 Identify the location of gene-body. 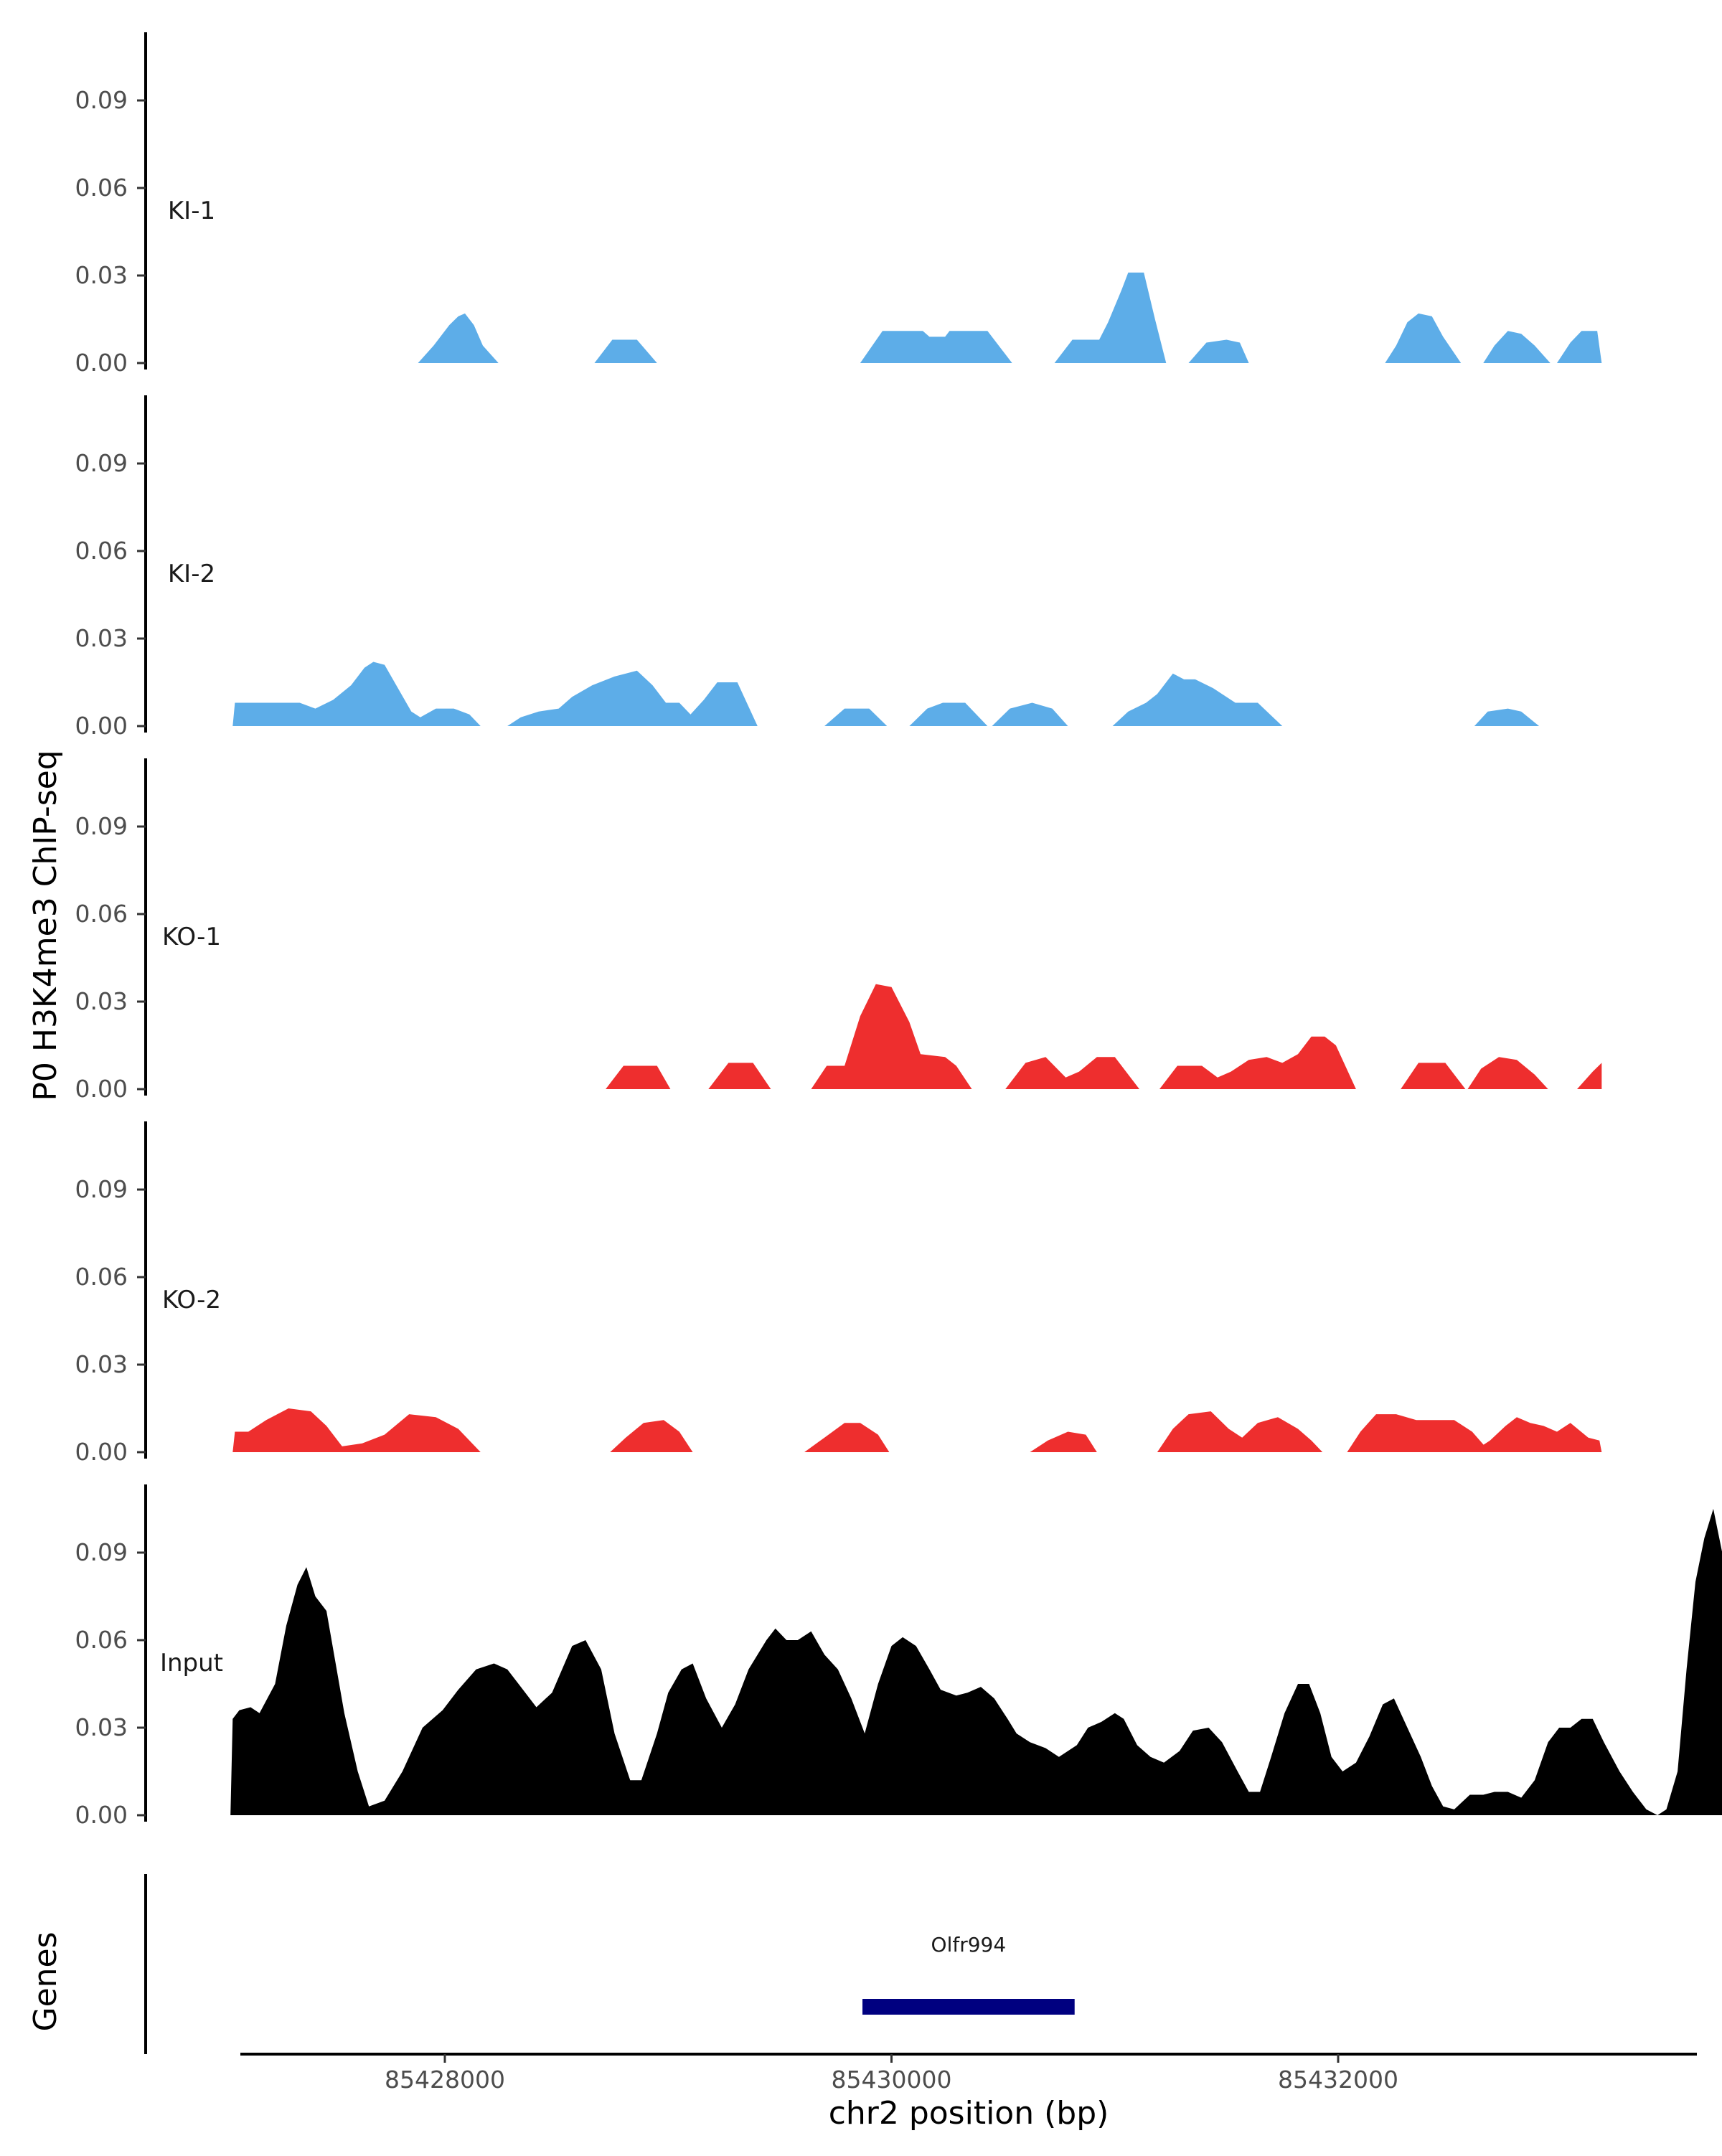
(968, 2007).